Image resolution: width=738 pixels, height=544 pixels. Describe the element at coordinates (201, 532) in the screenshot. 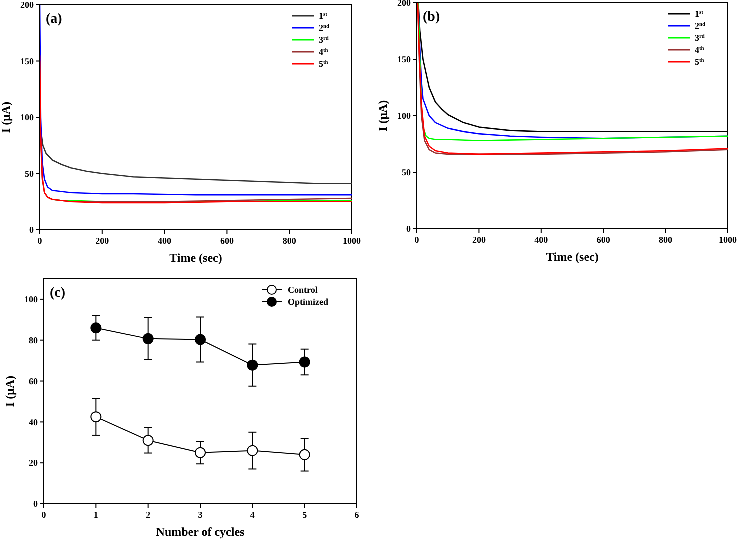

I see `x-axis-title: Number of cycles` at that location.